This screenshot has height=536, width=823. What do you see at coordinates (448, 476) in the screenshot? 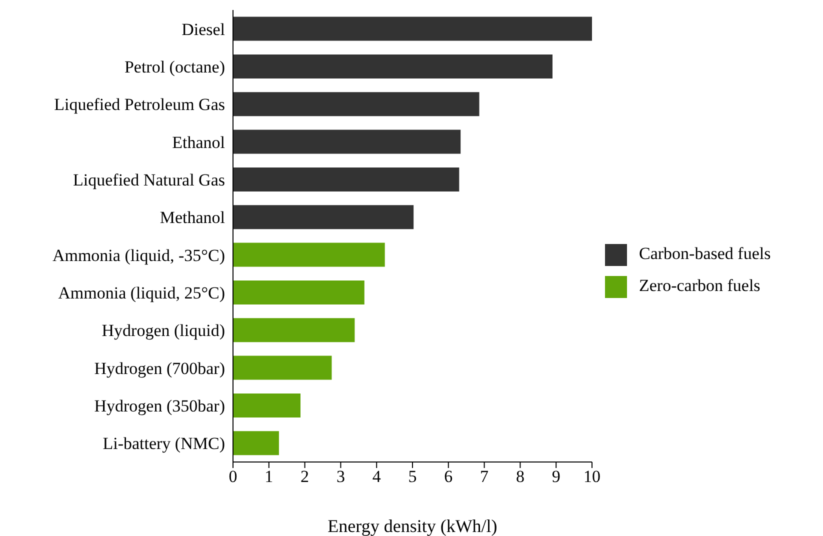
I see `x-tick-label: 6` at bounding box center [448, 476].